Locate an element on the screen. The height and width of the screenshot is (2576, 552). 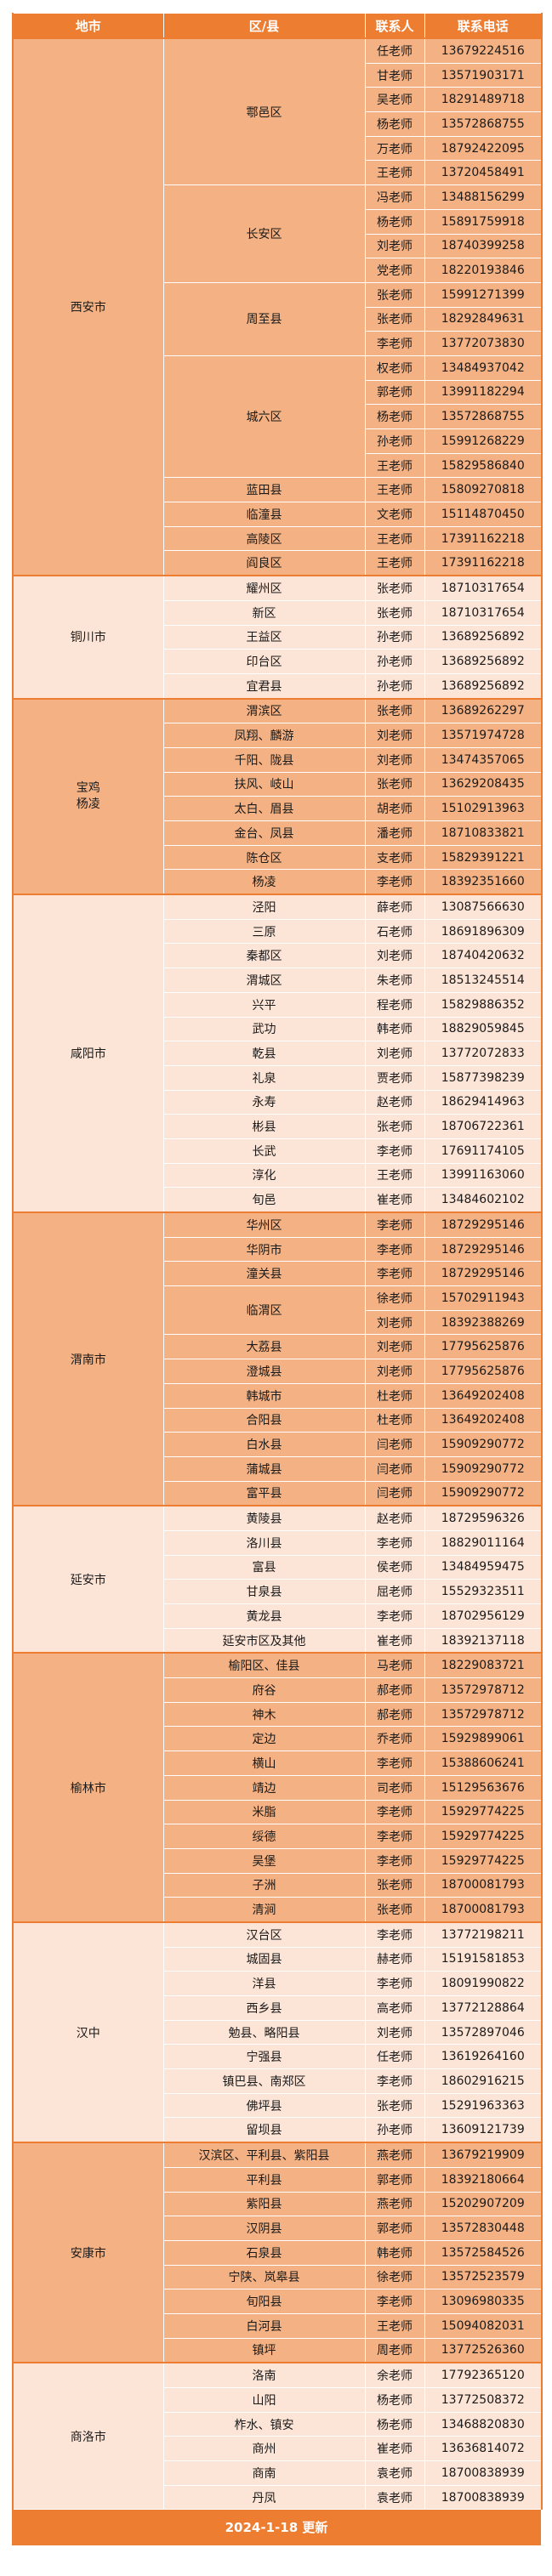
table-row: 渭南市 华州区 李老师 18729295146 is located at coordinates (277, 1359).